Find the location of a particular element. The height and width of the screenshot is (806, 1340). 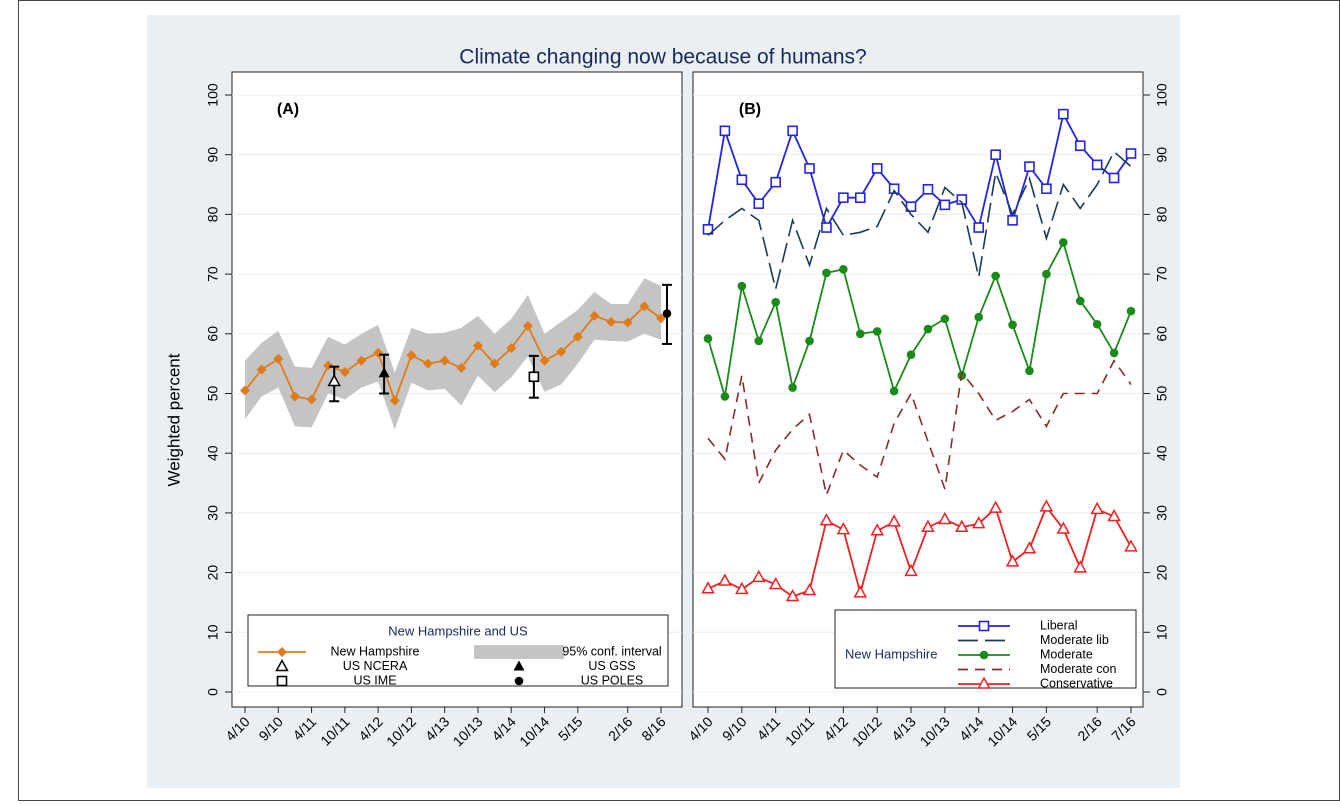

legend-label: 95% conf. interval is located at coordinates (611, 651).